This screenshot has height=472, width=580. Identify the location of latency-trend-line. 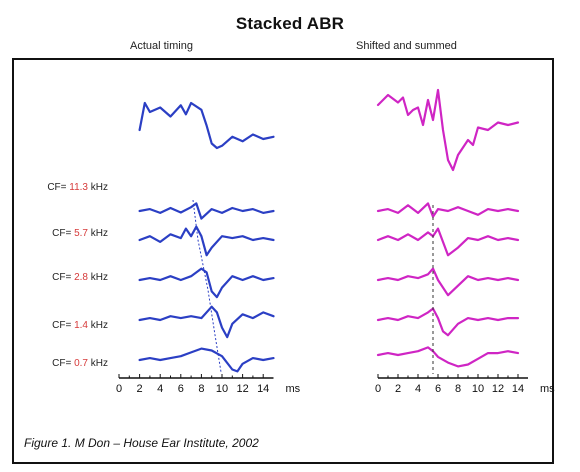
(207, 286).